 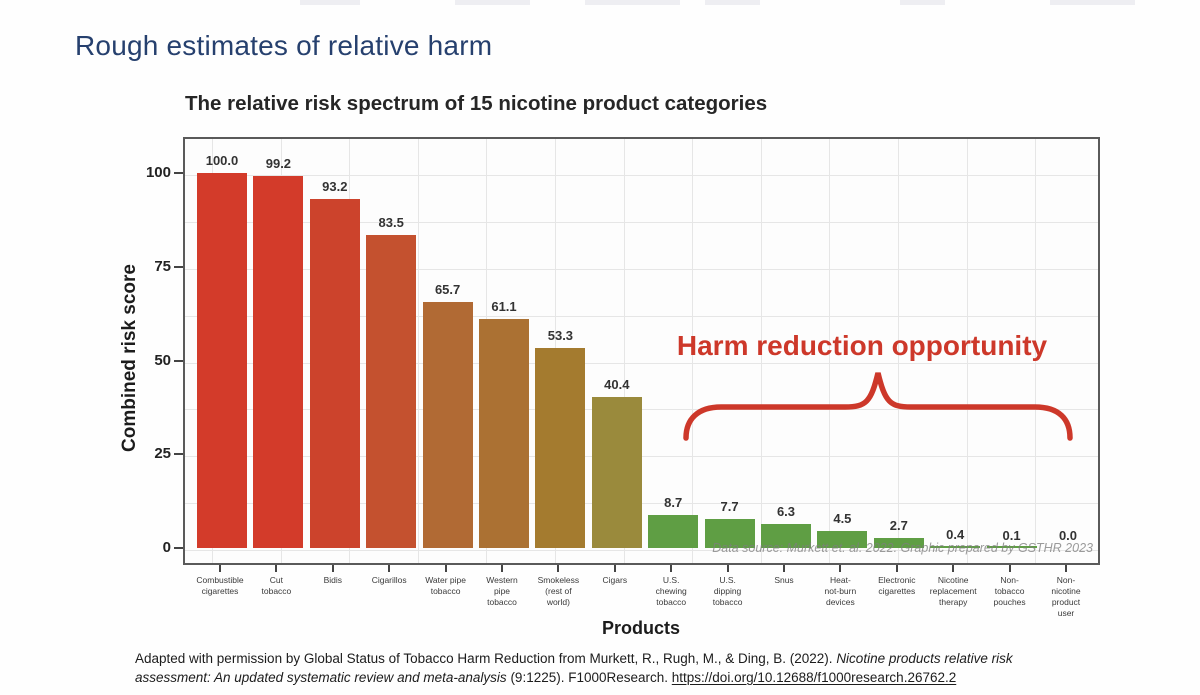 What do you see at coordinates (504, 306) in the screenshot?
I see `bar-value-label: 61.1` at bounding box center [504, 306].